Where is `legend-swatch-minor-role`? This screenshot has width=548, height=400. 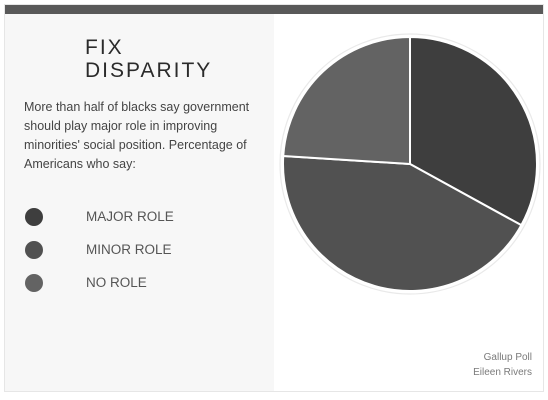
legend-swatch-minor-role is located at coordinates (34, 249).